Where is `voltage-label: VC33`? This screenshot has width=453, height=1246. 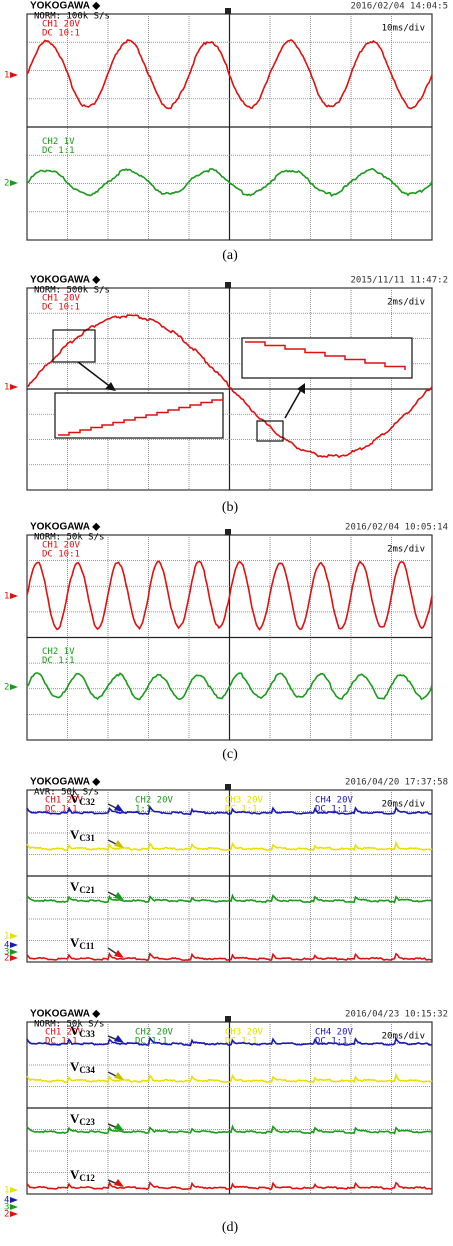 voltage-label: VC33 is located at coordinates (82, 1031).